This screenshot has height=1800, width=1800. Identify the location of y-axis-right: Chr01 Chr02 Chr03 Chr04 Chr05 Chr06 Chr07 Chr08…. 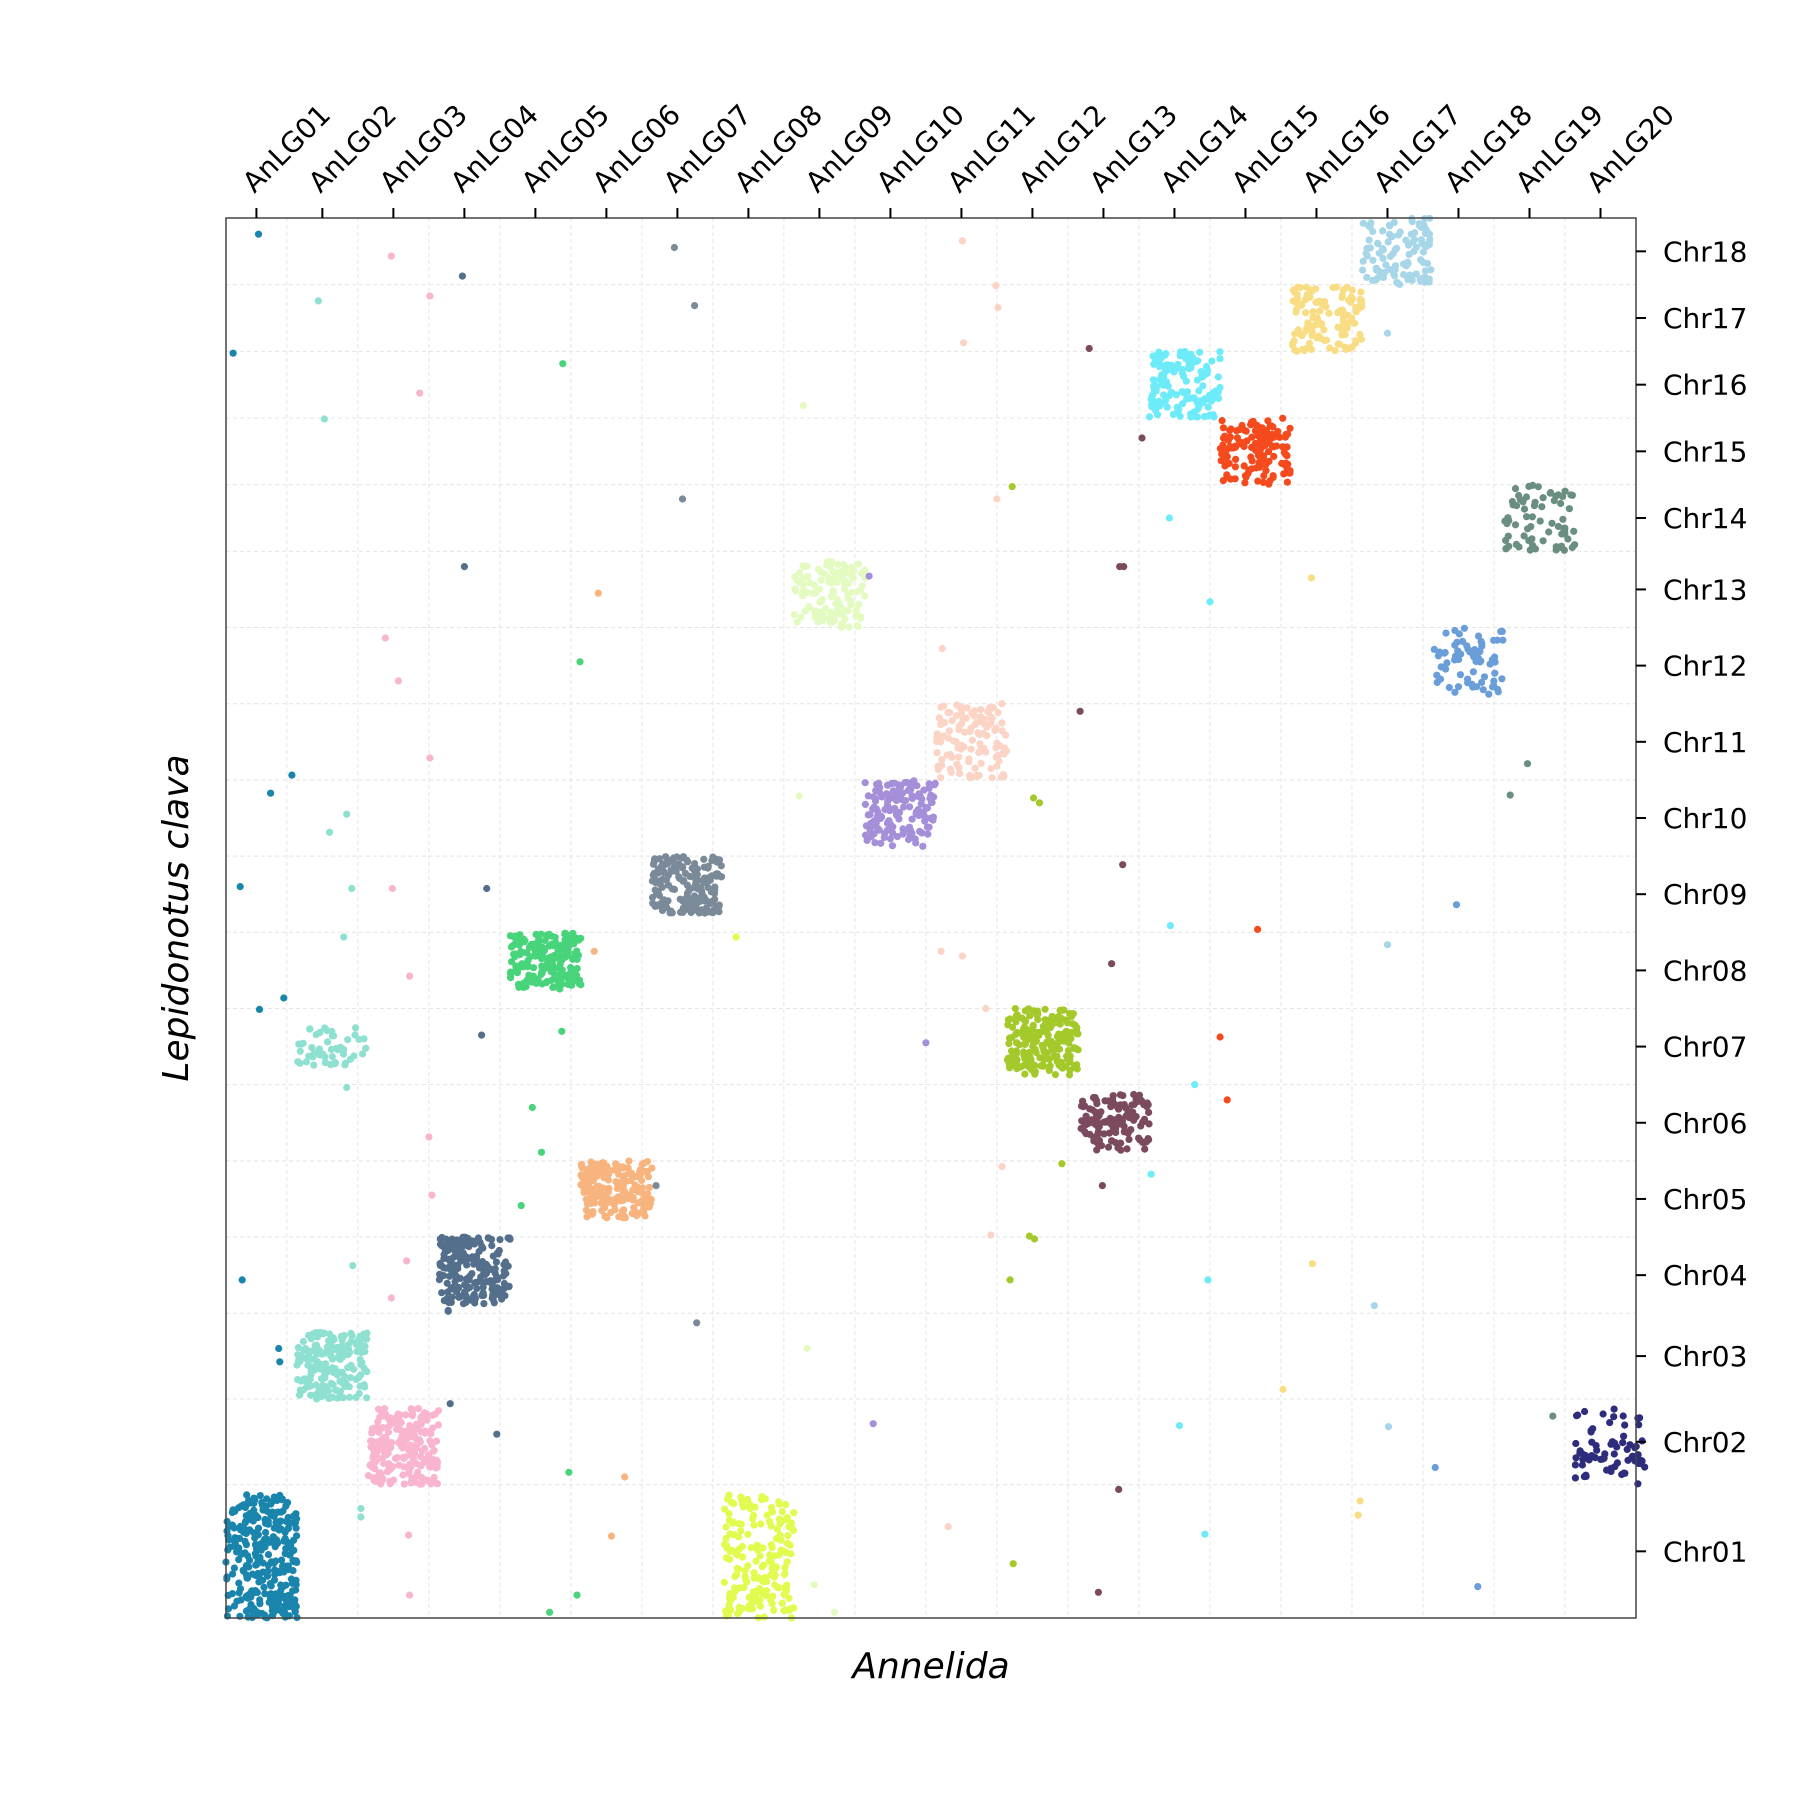
(1691, 901).